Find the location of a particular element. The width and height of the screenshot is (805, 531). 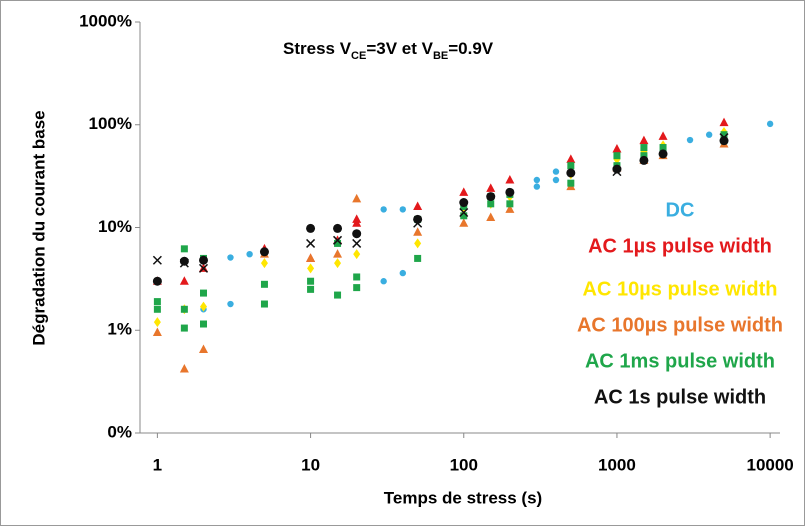

x-tick-label: 1000 is located at coordinates (617, 464).